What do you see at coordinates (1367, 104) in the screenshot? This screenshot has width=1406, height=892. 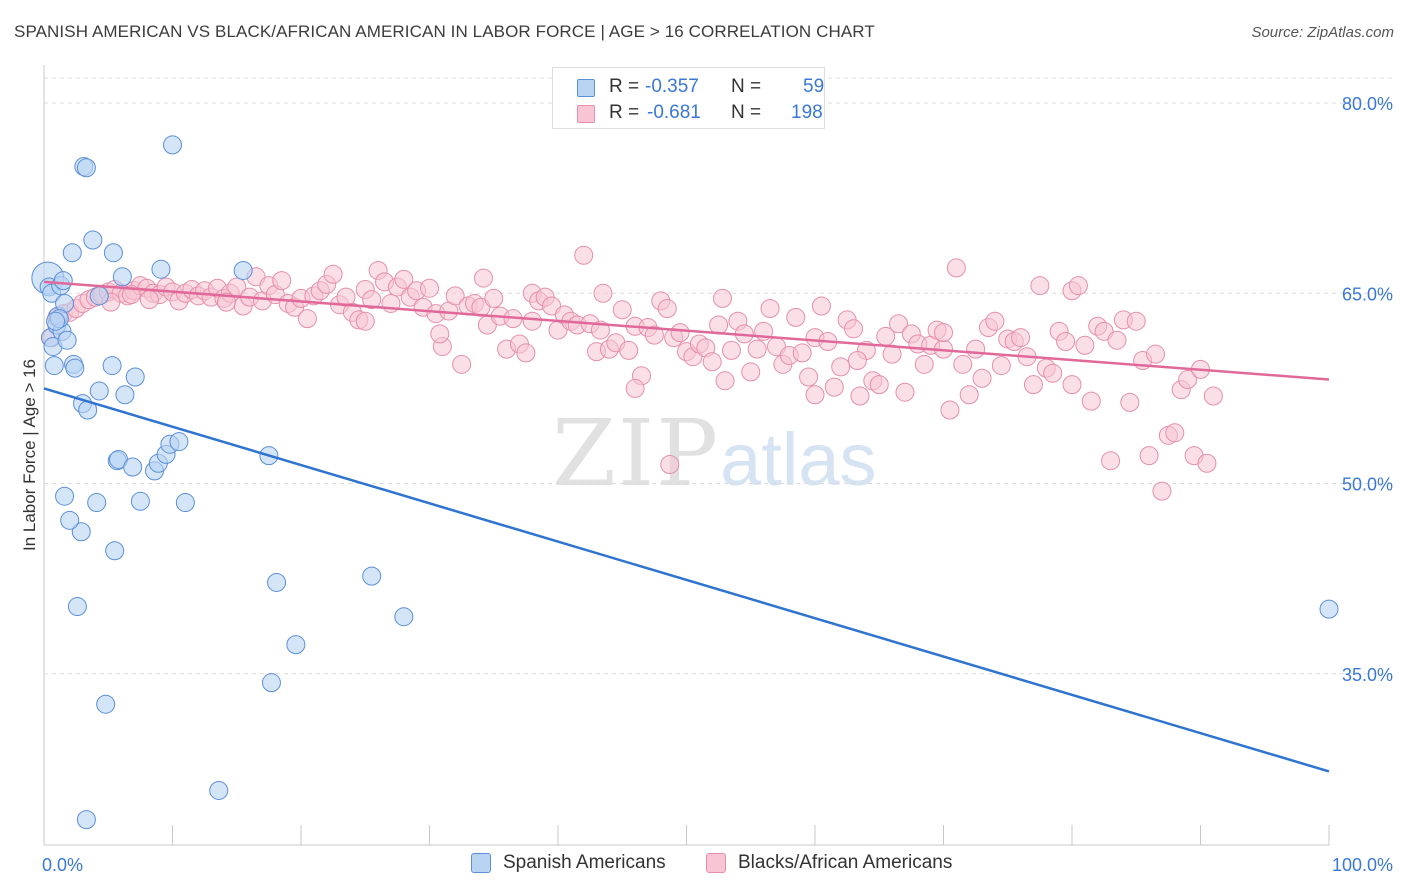 I see `y-tick-label: 80.0%` at bounding box center [1367, 104].